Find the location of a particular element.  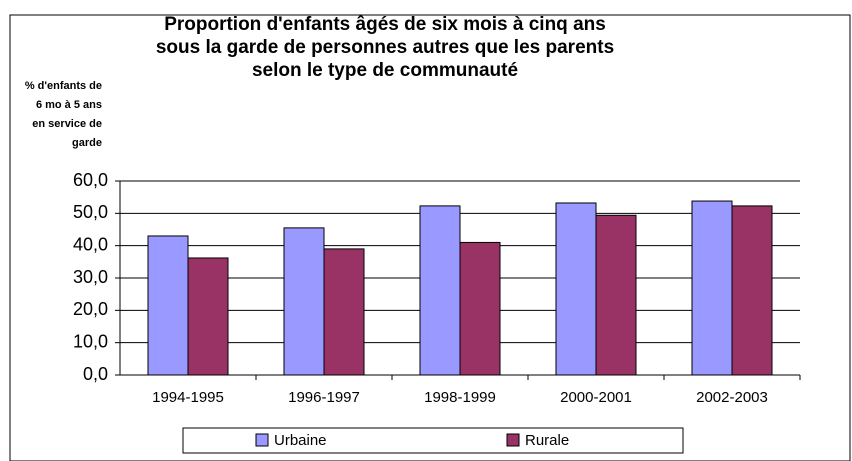

legend-label: Rurale is located at coordinates (547, 440).